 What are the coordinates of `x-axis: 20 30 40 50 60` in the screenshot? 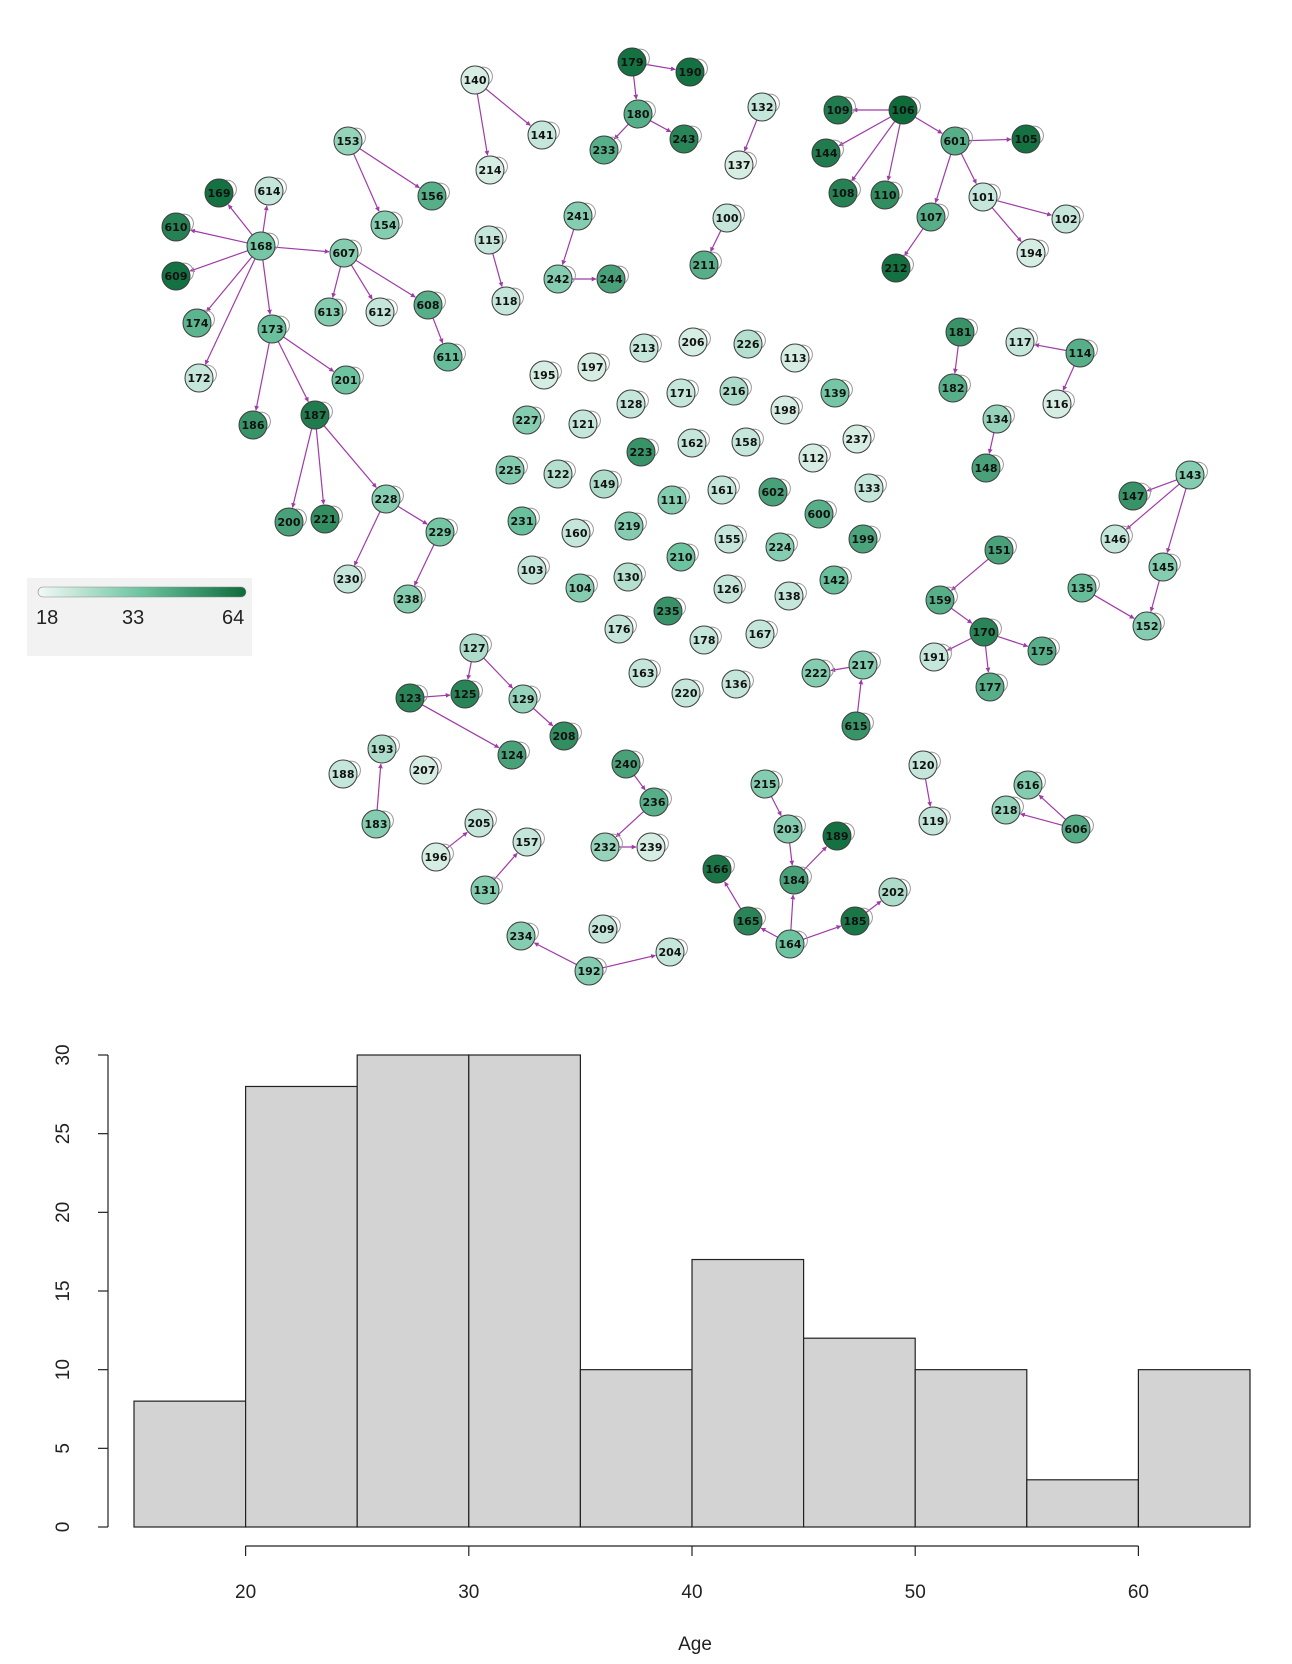 It's located at (692, 1574).